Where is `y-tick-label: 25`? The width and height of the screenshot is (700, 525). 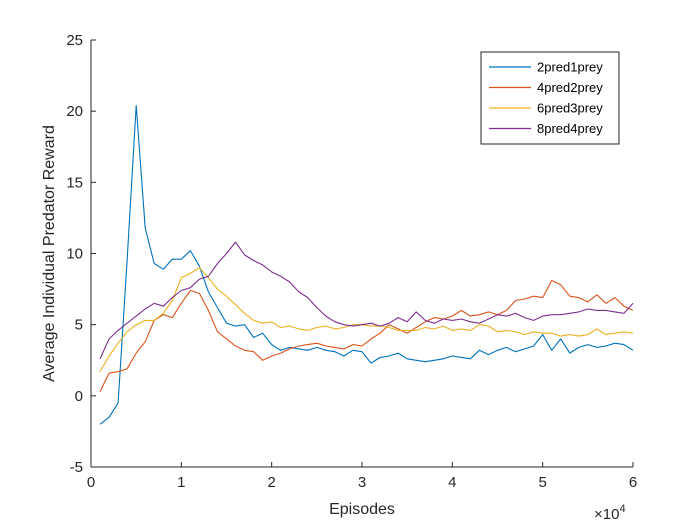
y-tick-label: 25 is located at coordinates (74, 40).